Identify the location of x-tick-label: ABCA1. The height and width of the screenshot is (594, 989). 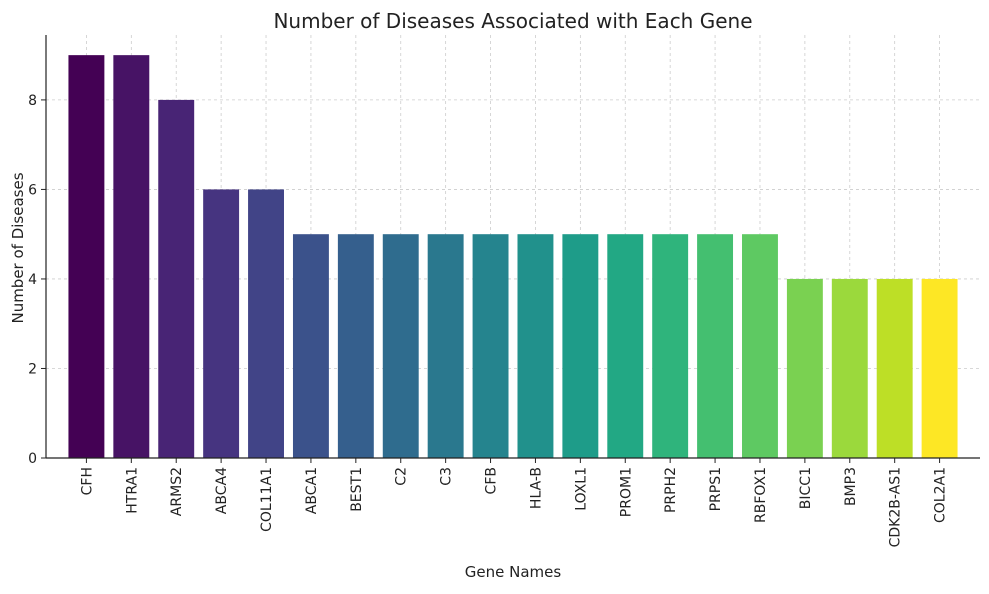
(312, 490).